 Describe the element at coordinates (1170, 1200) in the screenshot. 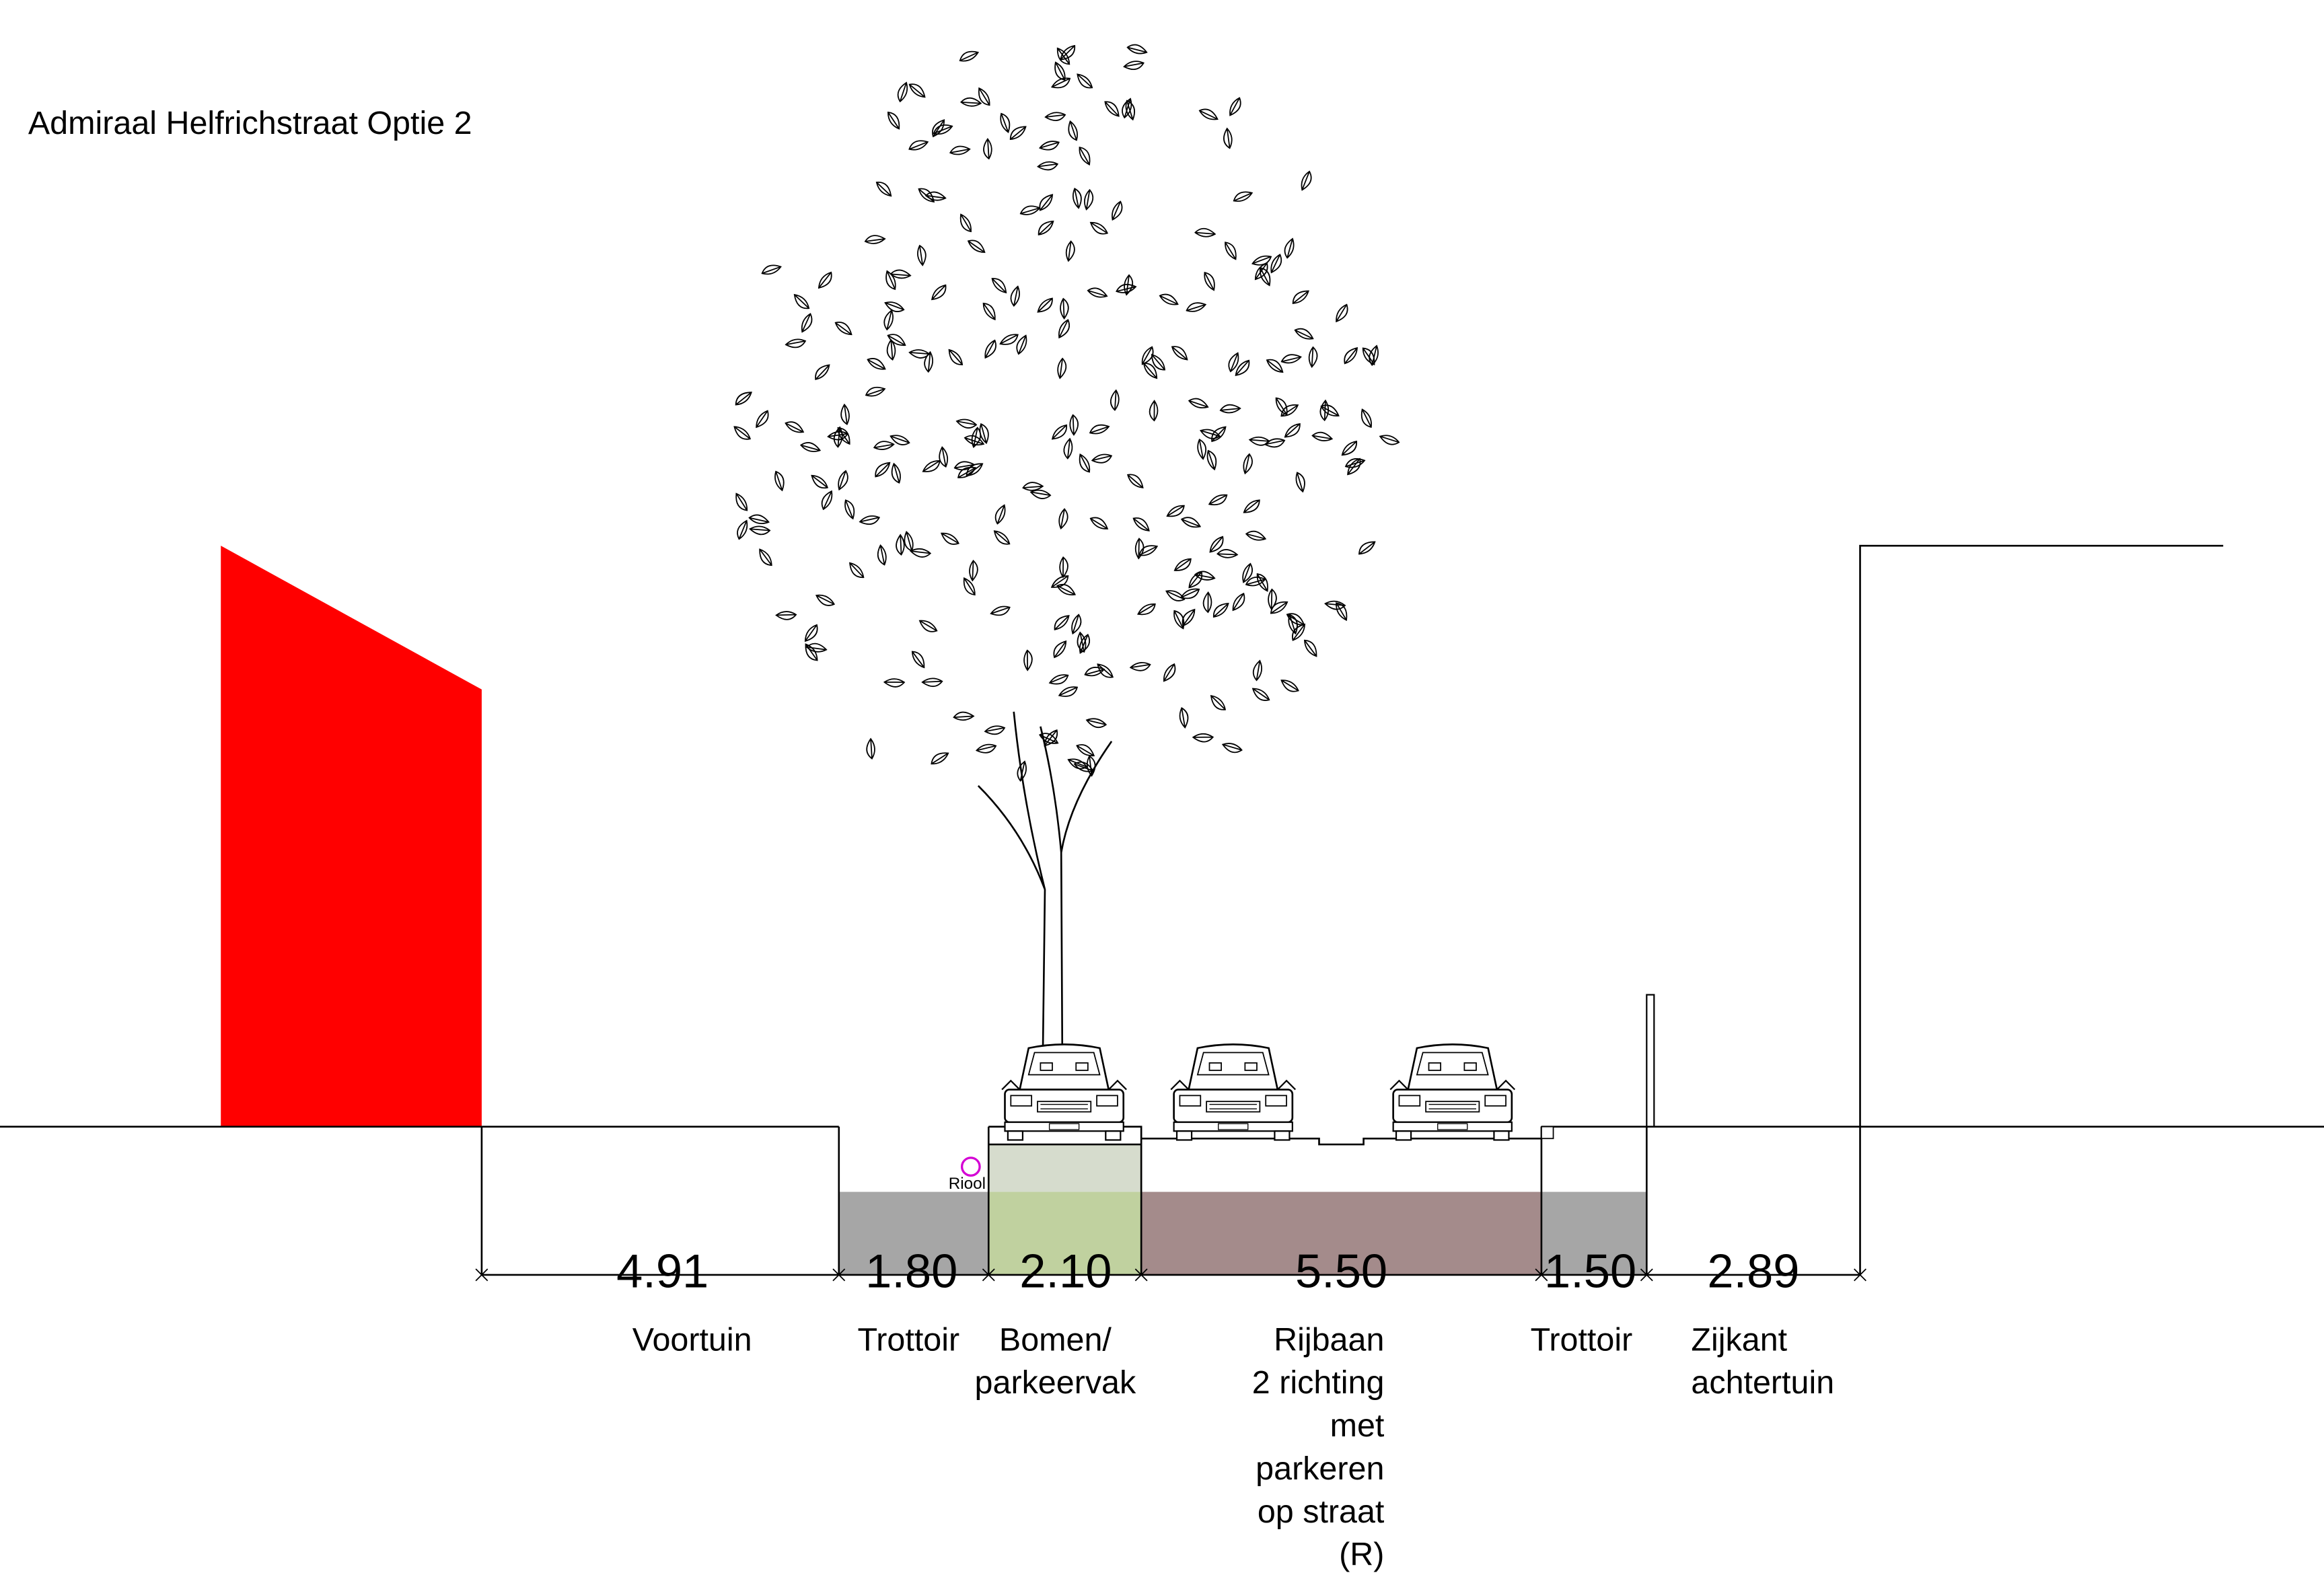

I see `section-lines` at that location.